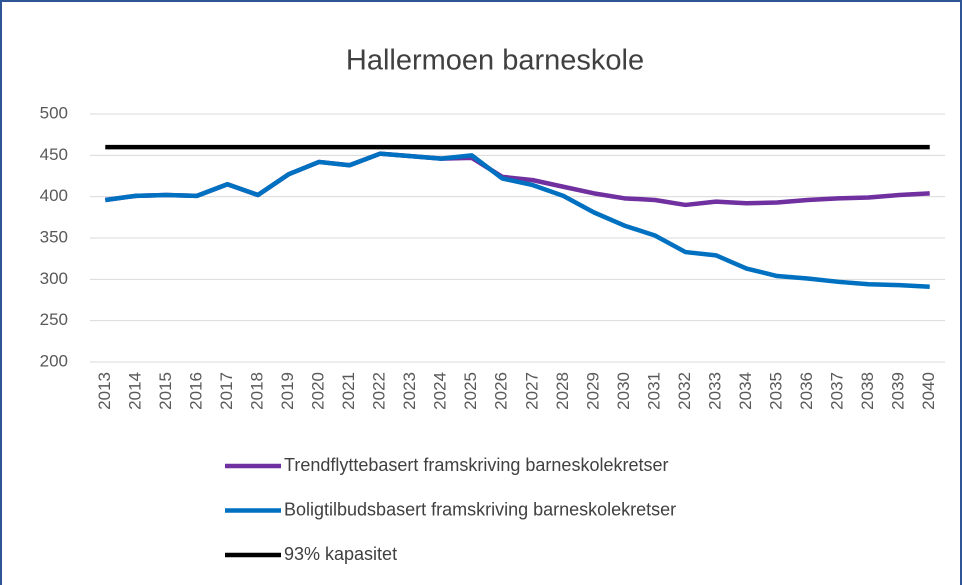  I want to click on y-tick-label: 200, so click(54, 360).